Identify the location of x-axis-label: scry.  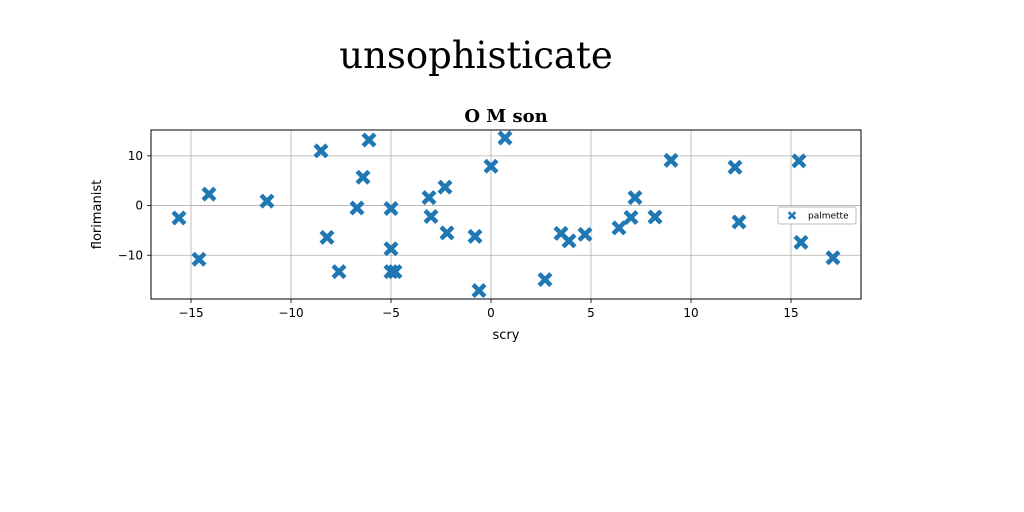
(506, 335).